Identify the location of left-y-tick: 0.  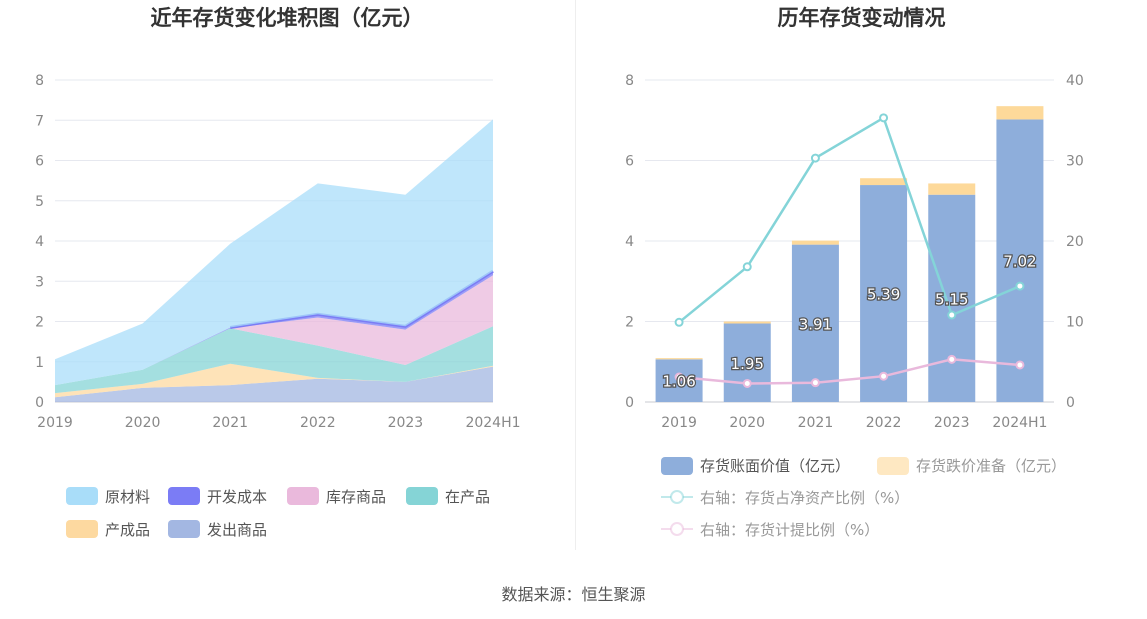
(39, 403).